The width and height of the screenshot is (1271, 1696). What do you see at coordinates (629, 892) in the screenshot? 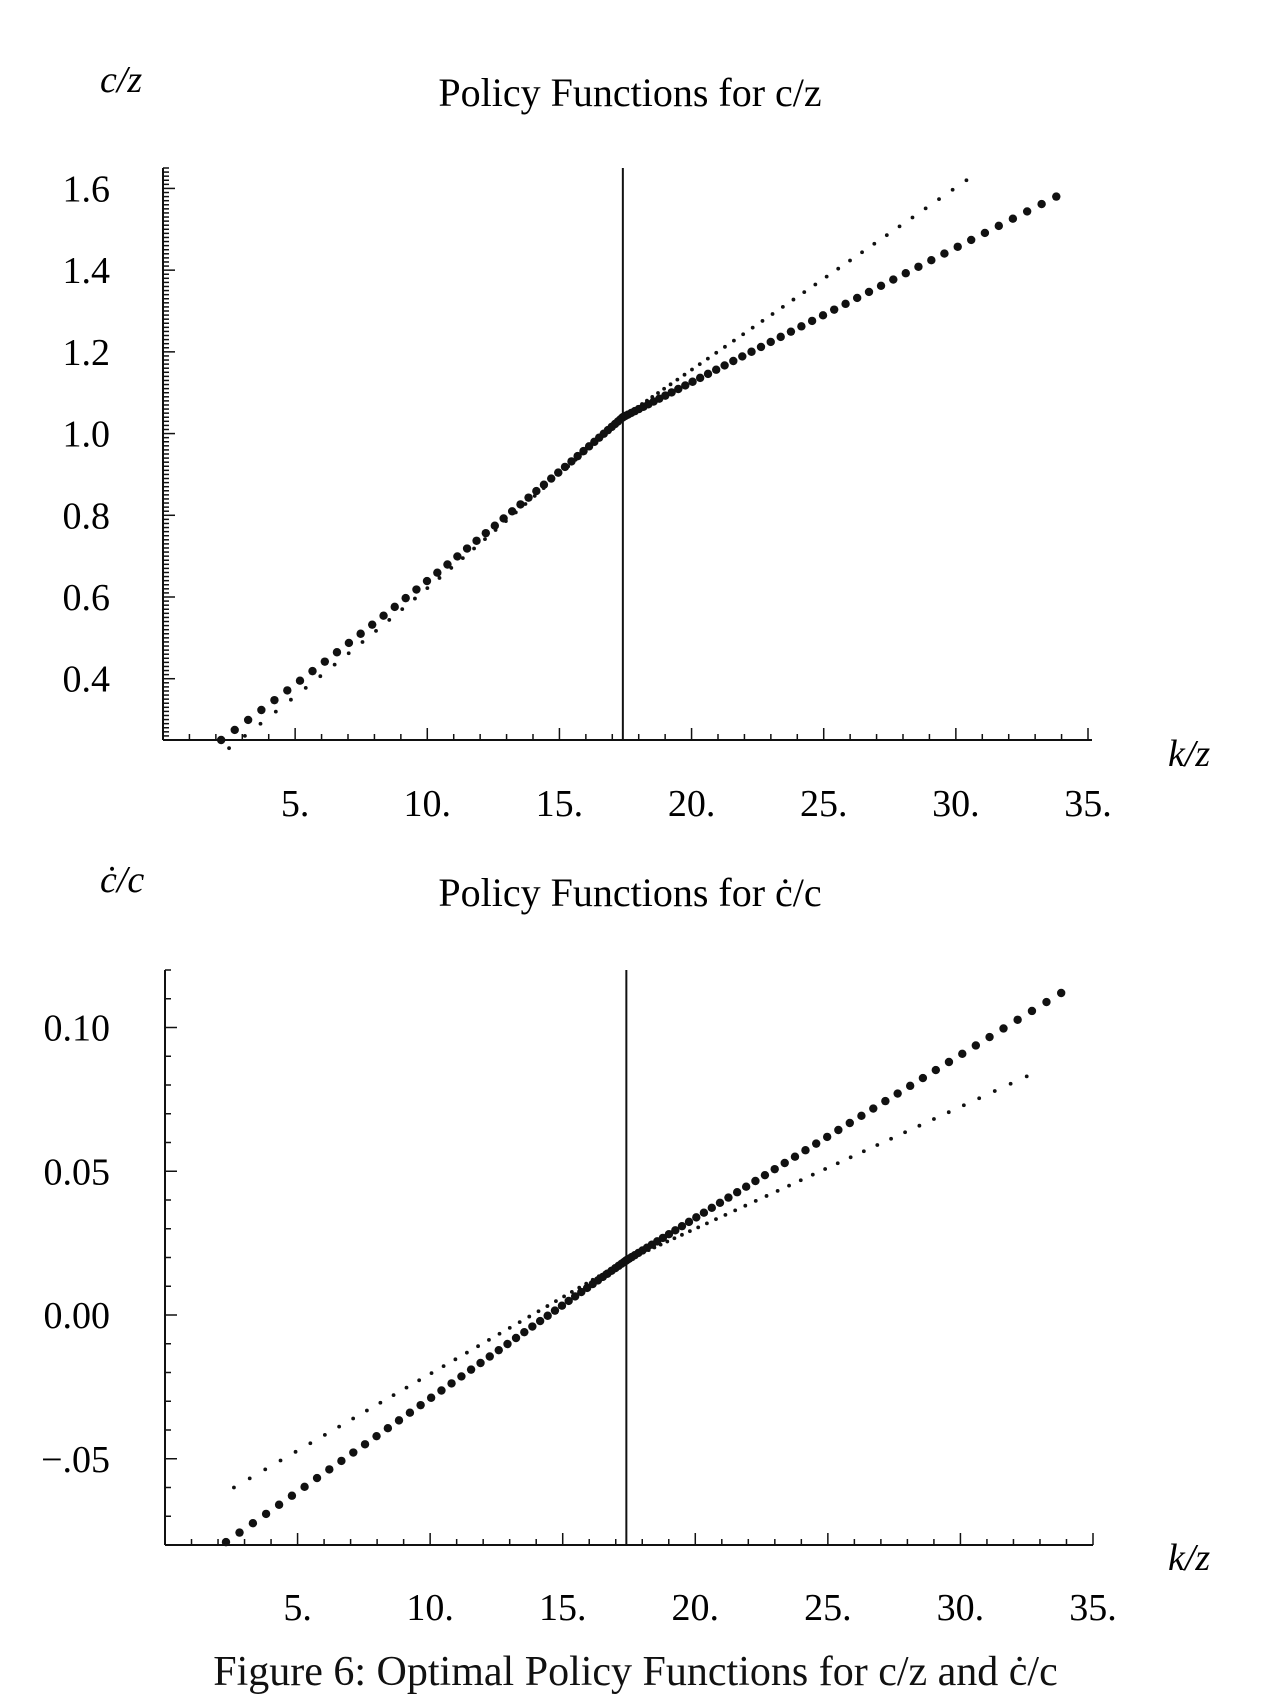
I see `chart-title: Policy Functions for ċ/c` at bounding box center [629, 892].